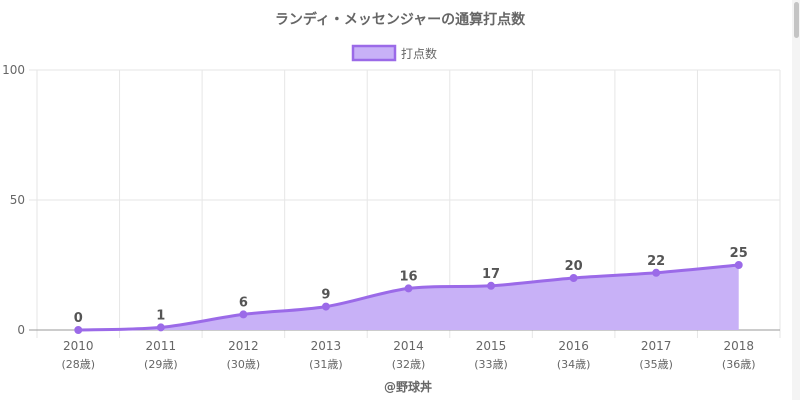 This screenshot has width=800, height=400. I want to click on chart-title: ランディ・メッセンジャーの通算打点数, so click(400, 19).